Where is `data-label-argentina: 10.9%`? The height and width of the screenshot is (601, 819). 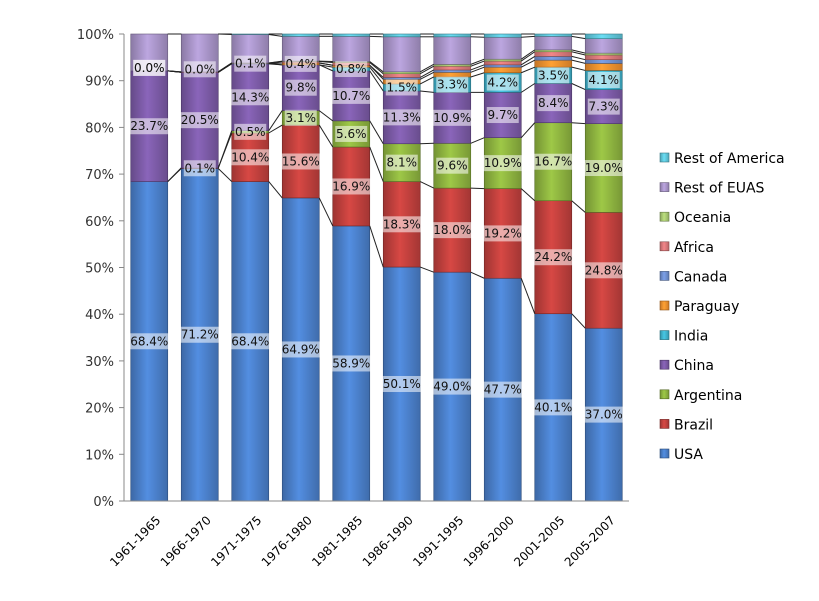 data-label-argentina: 10.9% is located at coordinates (503, 163).